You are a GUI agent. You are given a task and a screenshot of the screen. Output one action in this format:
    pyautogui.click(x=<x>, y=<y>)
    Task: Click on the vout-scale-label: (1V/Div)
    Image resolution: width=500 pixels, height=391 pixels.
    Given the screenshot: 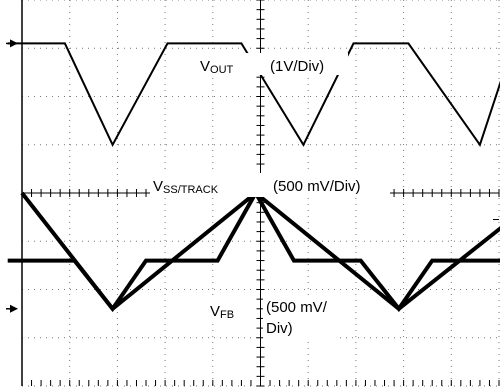 What is the action you would take?
    pyautogui.click(x=297, y=66)
    